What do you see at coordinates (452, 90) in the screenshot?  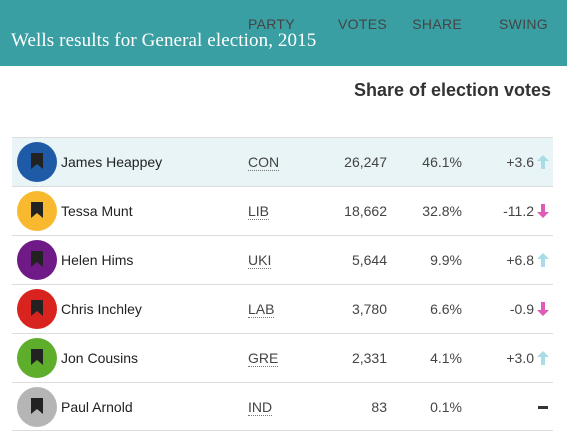 I see `section-subtitle: Share of election votes` at bounding box center [452, 90].